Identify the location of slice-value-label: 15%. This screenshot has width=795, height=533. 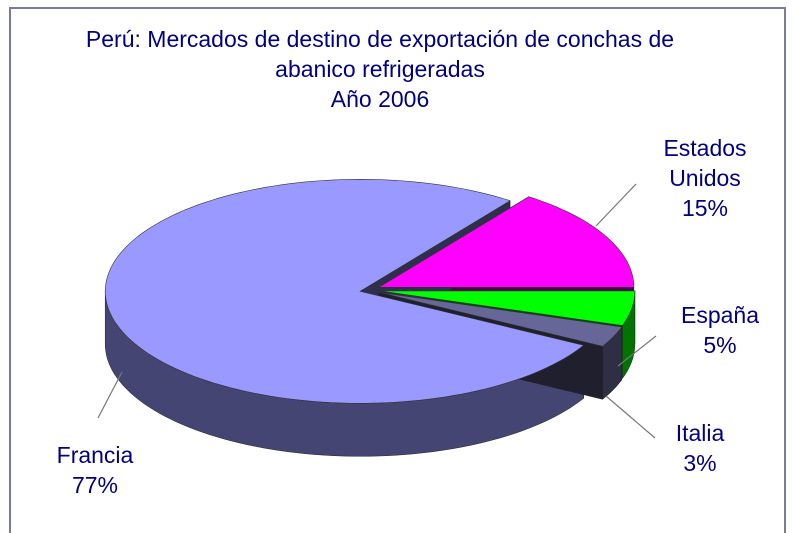
(705, 208).